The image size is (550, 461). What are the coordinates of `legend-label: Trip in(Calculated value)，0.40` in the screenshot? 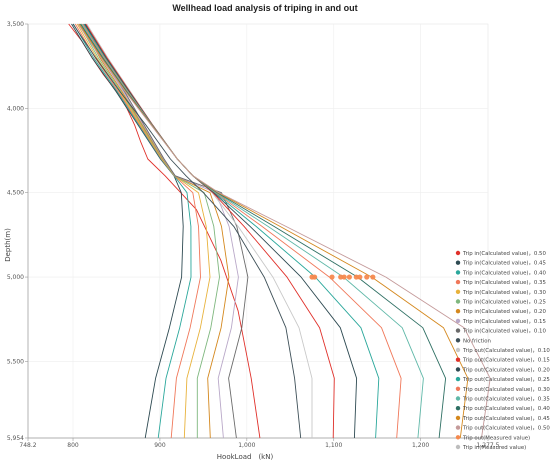 It's located at (504, 273).